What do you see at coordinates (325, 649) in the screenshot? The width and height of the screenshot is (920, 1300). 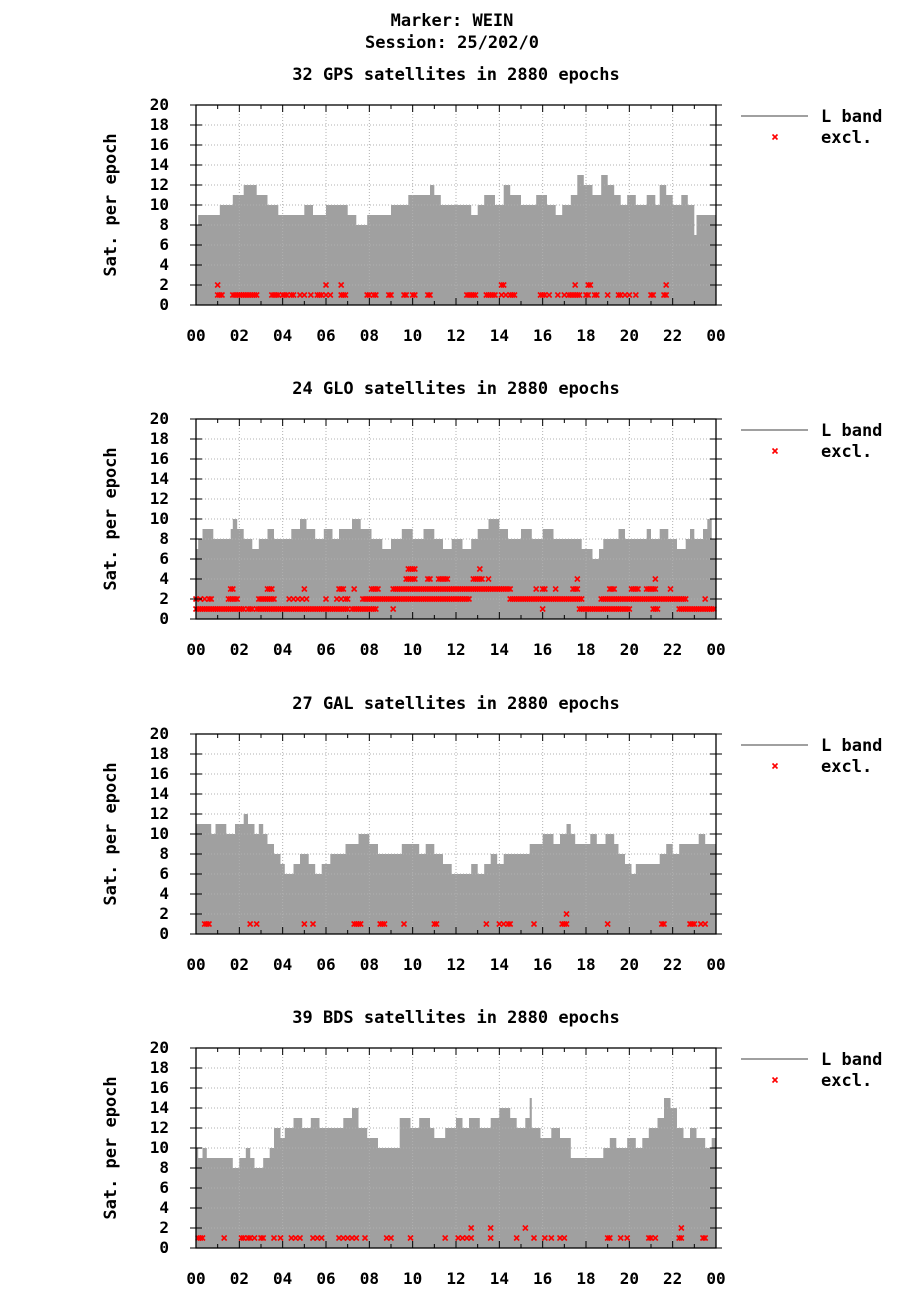 I see `x-tick-label: 06` at bounding box center [325, 649].